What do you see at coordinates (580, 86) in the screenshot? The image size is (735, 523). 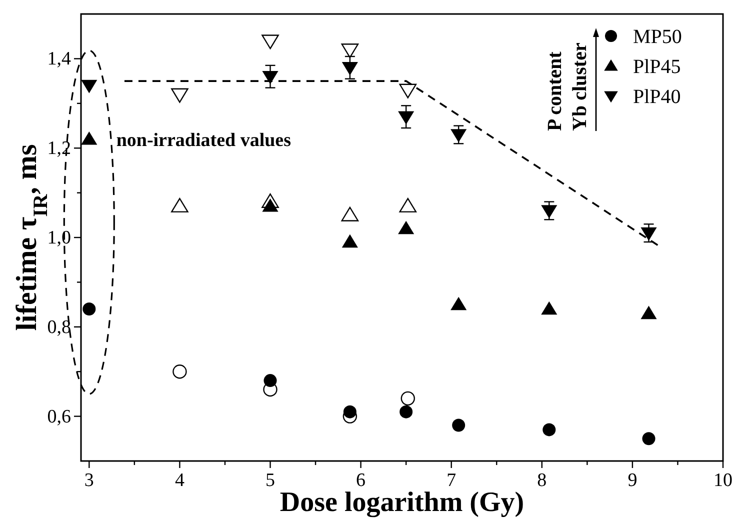 I see `annotation: Yb cluster` at bounding box center [580, 86].